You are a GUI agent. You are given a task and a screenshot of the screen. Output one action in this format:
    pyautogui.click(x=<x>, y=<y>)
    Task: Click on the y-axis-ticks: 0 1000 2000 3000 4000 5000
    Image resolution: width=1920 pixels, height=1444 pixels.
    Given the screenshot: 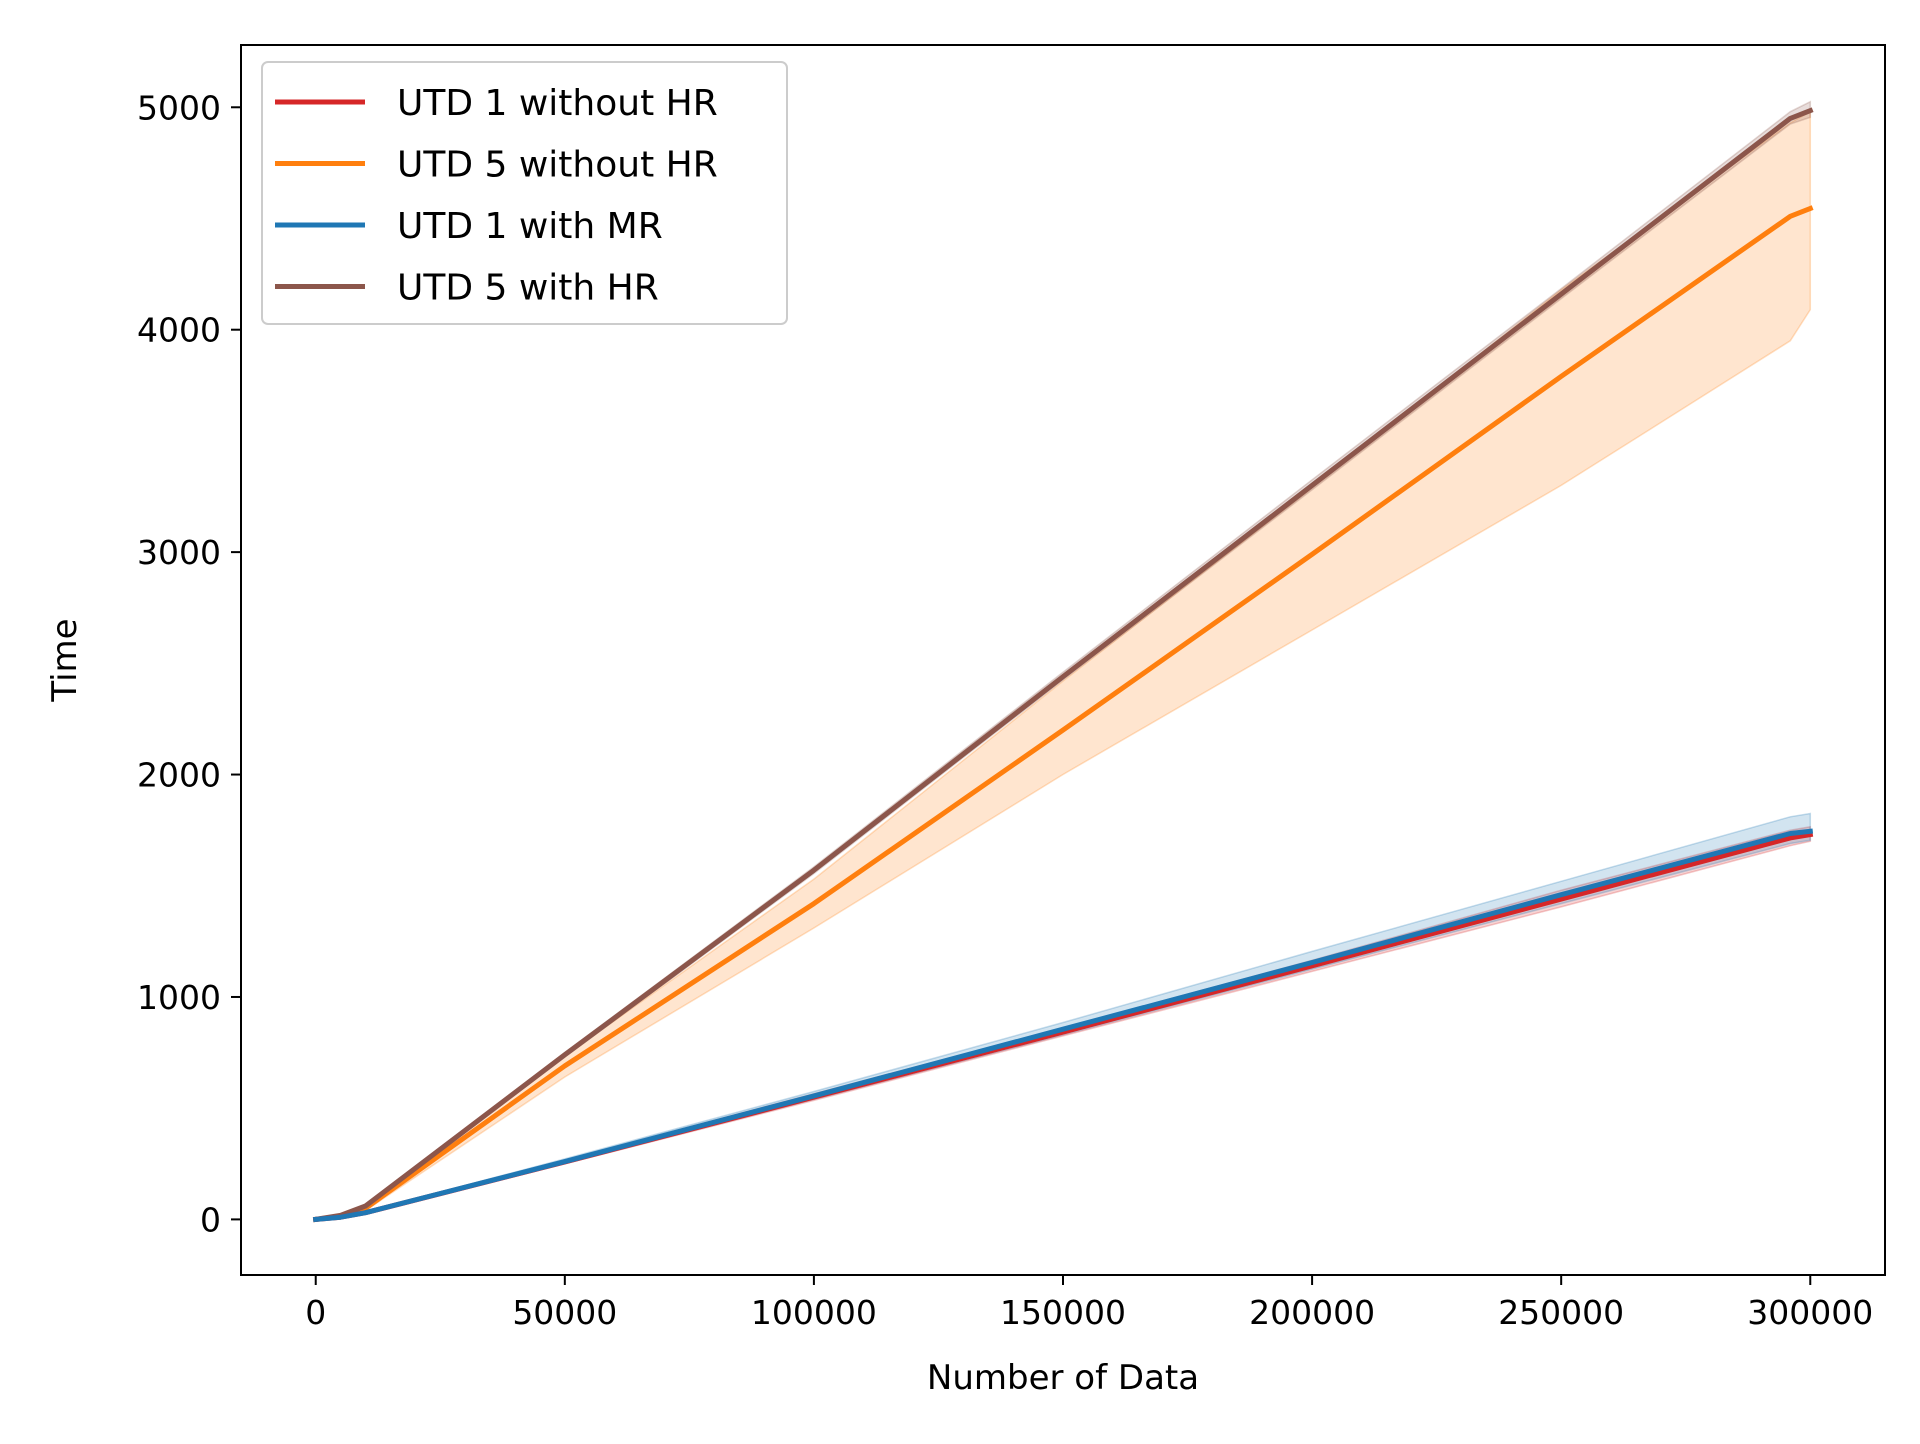 What is the action you would take?
    pyautogui.click(x=189, y=663)
    